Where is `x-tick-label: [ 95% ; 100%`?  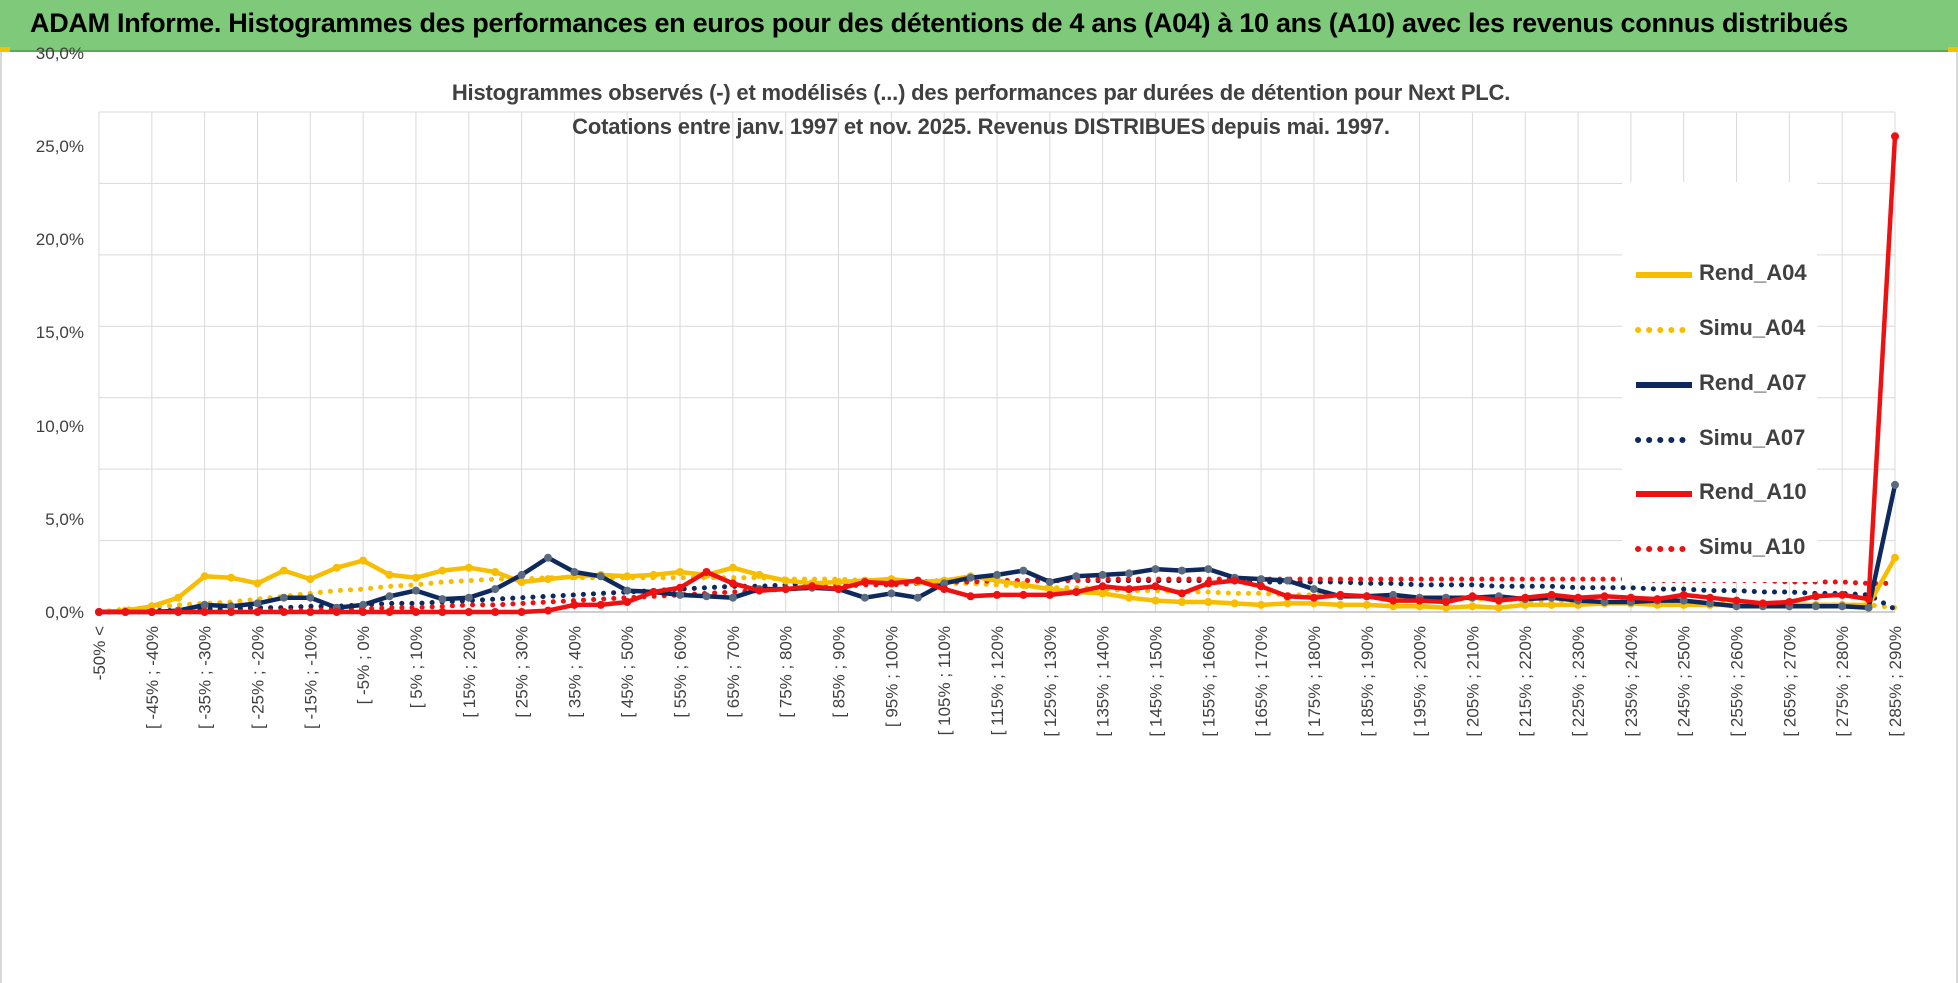
x-tick-label: [ 95% ; 100% is located at coordinates (891, 676).